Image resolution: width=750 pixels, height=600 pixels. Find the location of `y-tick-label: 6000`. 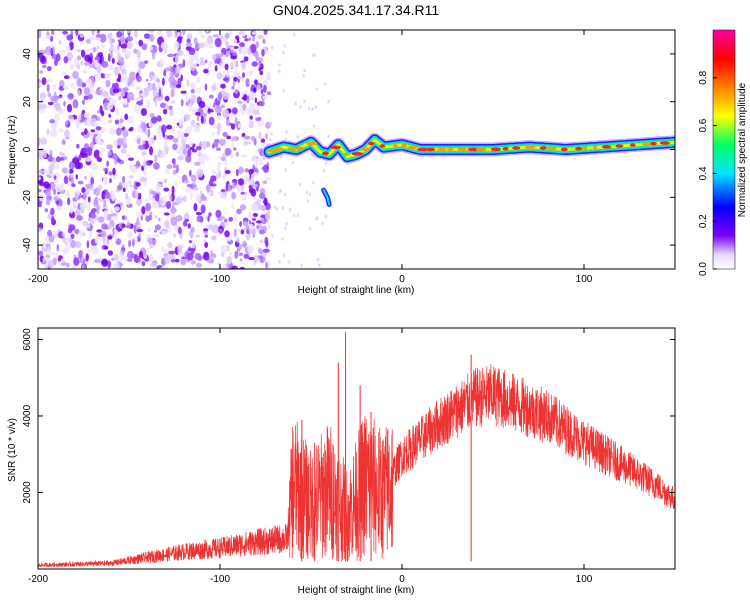

y-tick-label: 6000 is located at coordinates (27, 339).